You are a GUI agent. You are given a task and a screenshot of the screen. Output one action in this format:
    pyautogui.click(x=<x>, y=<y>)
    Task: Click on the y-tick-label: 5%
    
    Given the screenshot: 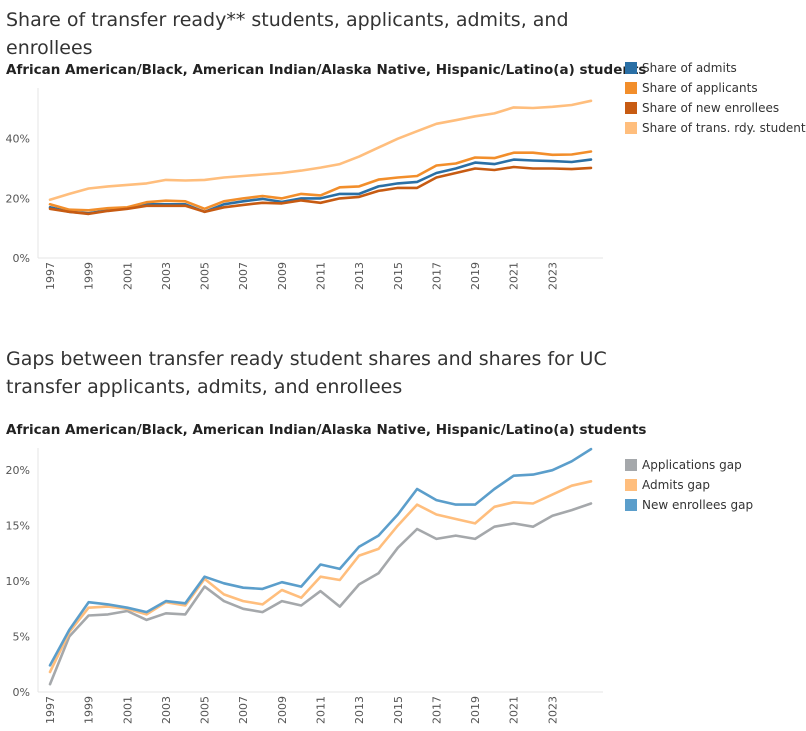 What is the action you would take?
    pyautogui.click(x=21, y=637)
    